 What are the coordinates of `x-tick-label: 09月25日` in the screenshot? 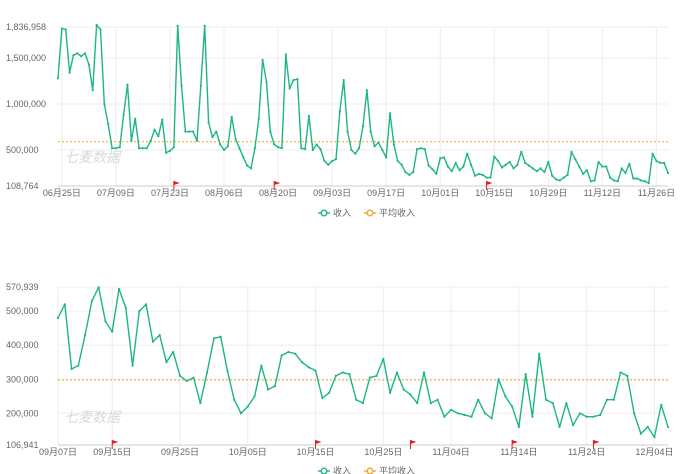 It's located at (180, 452).